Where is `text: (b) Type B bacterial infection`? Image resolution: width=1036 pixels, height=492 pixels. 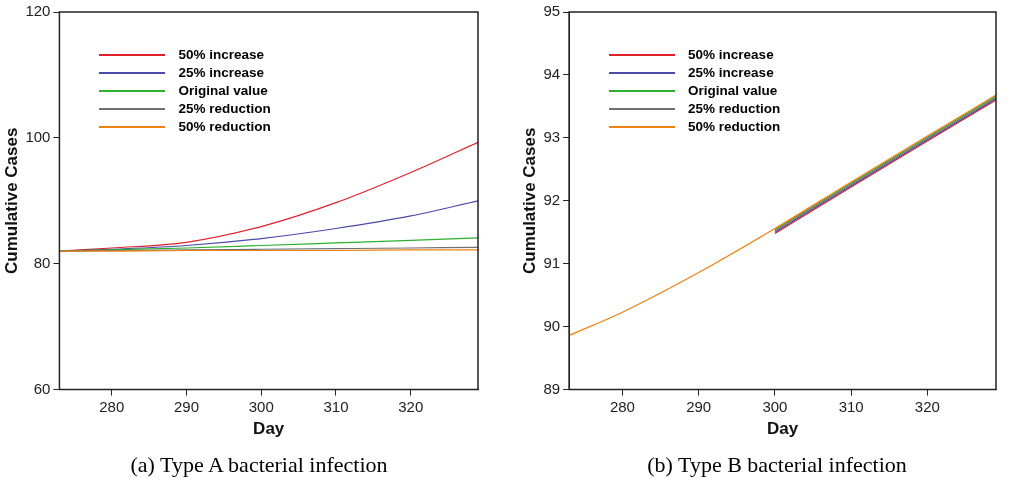 text: (b) Type B bacterial infection is located at coordinates (777, 465).